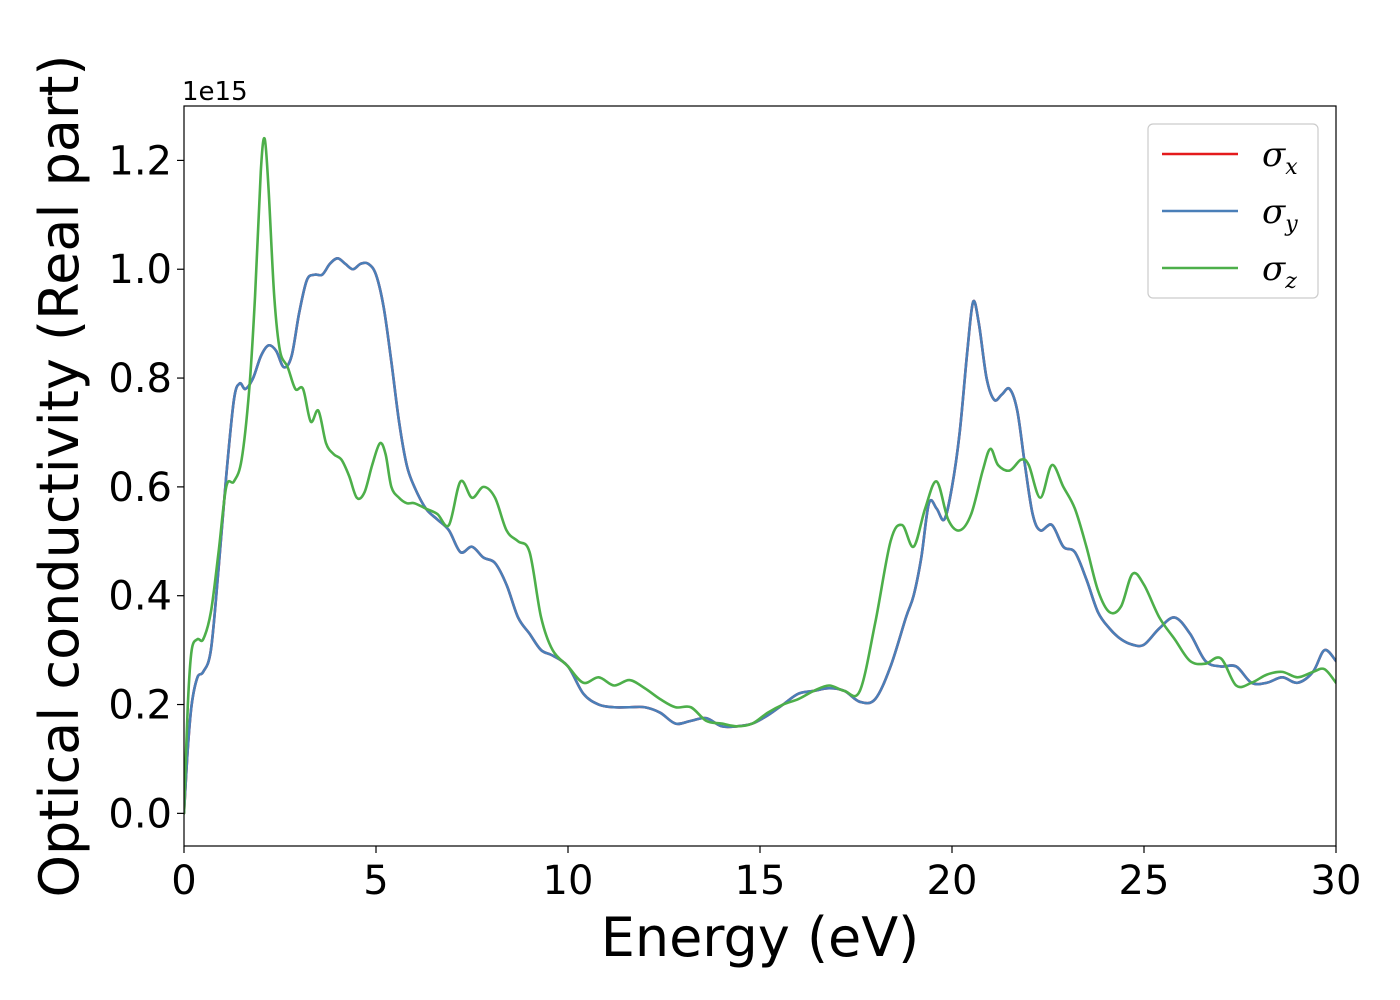 Image resolution: width=1400 pixels, height=1000 pixels. I want to click on x-axis-label: Energy (eV), so click(760, 937).